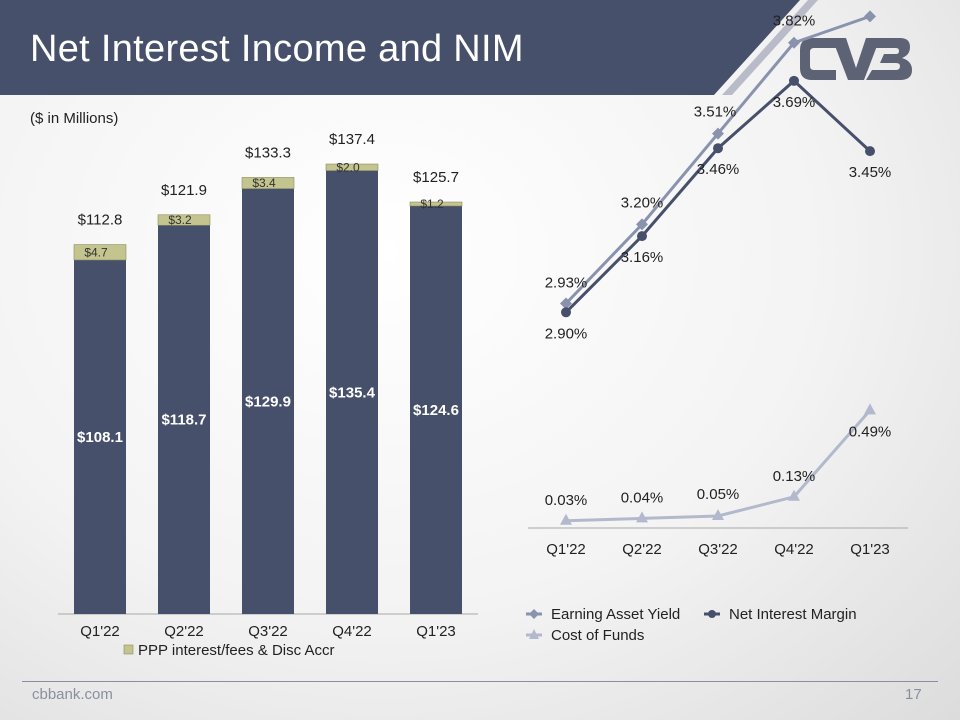  I want to click on line-data-label: 3.69%, so click(794, 102).